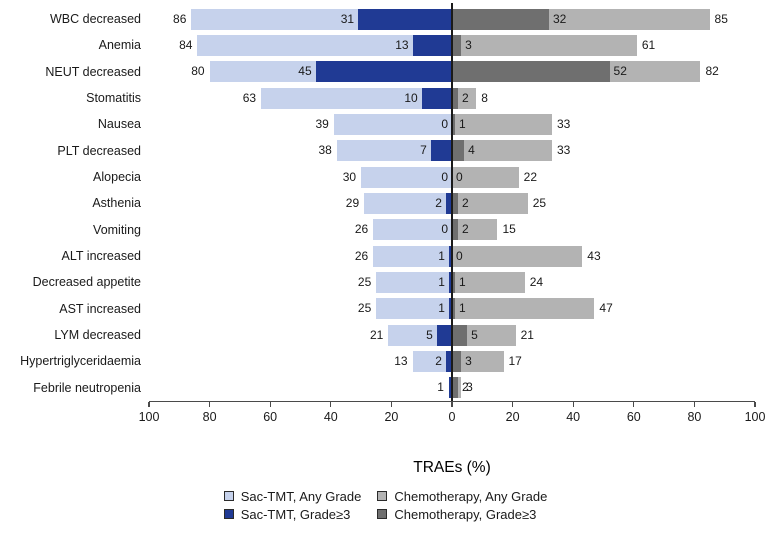 This screenshot has height=538, width=771. Describe the element at coordinates (563, 150) in the screenshot. I see `value-label-chemo-any: 33` at that location.